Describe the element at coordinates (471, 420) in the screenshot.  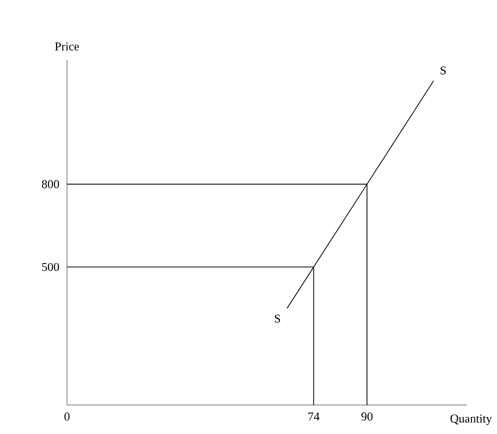
I see `x-axis-title: Quantity` at that location.